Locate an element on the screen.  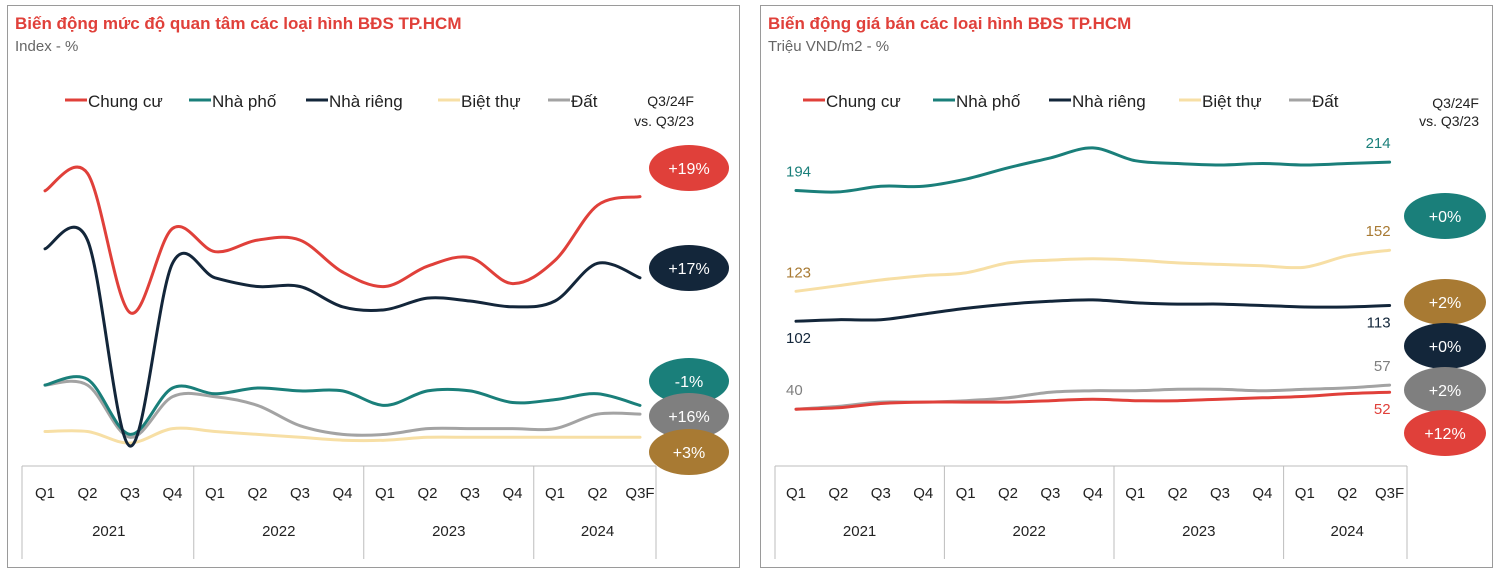
change-badge-label: +19% is located at coordinates (688, 169).